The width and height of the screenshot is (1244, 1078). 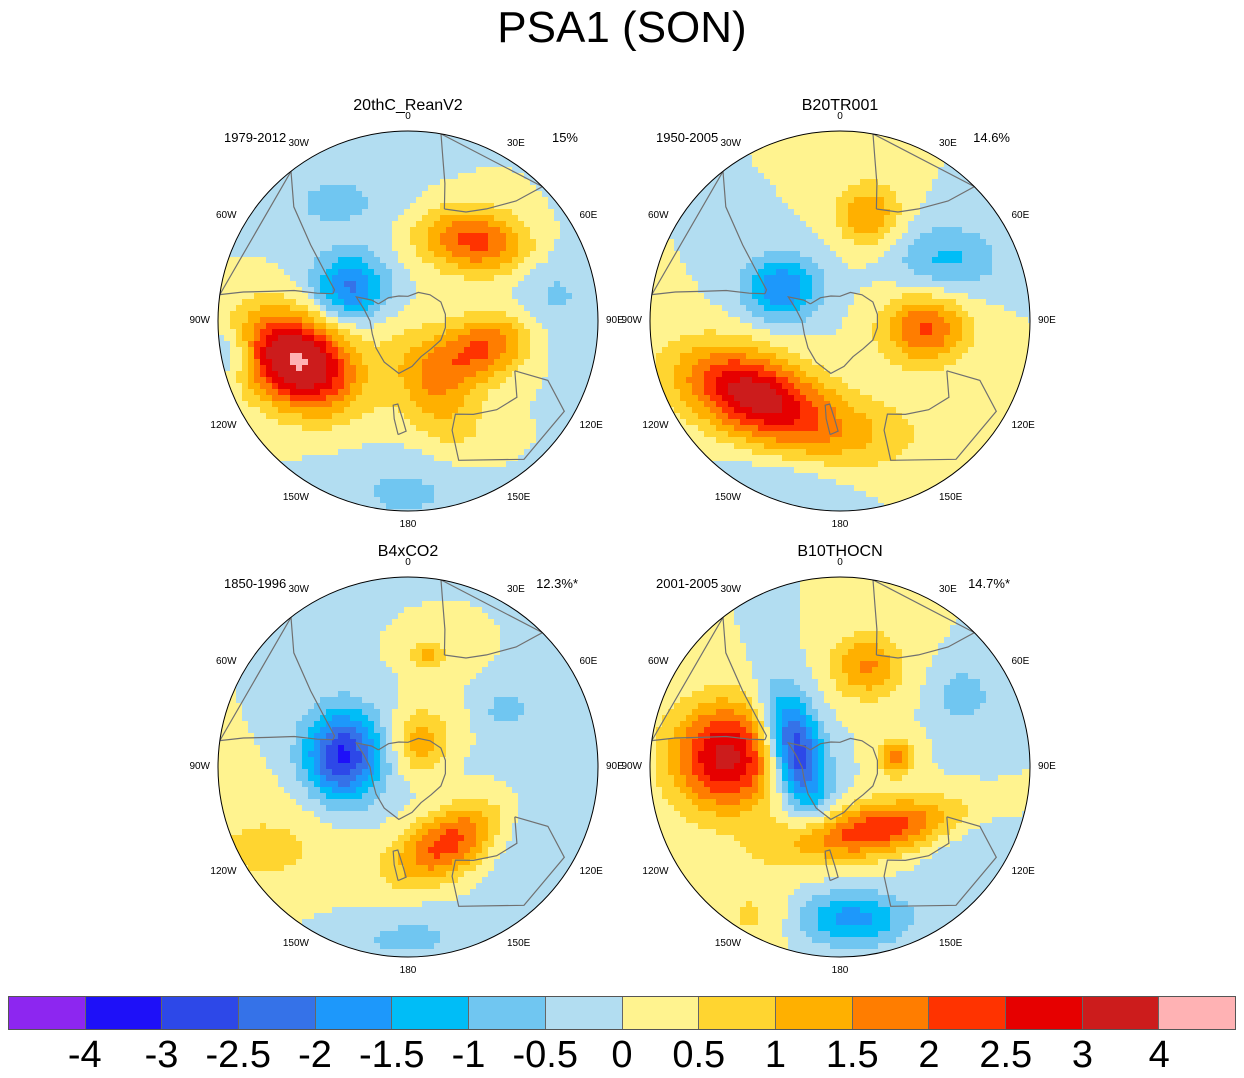 I want to click on colorbar-label: -3, so click(x=161, y=1055).